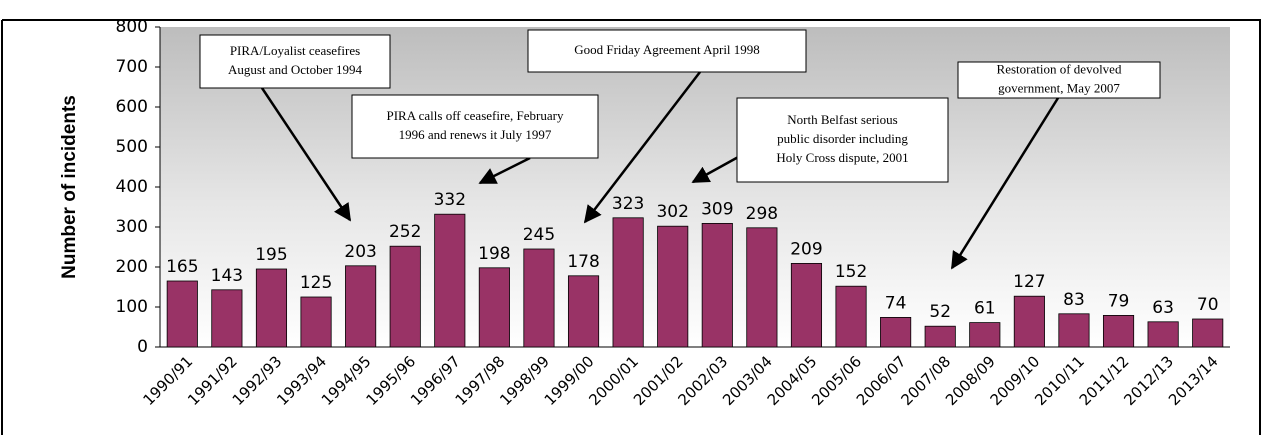 The image size is (1263, 435). What do you see at coordinates (762, 214) in the screenshot?
I see `value-label: 298` at bounding box center [762, 214].